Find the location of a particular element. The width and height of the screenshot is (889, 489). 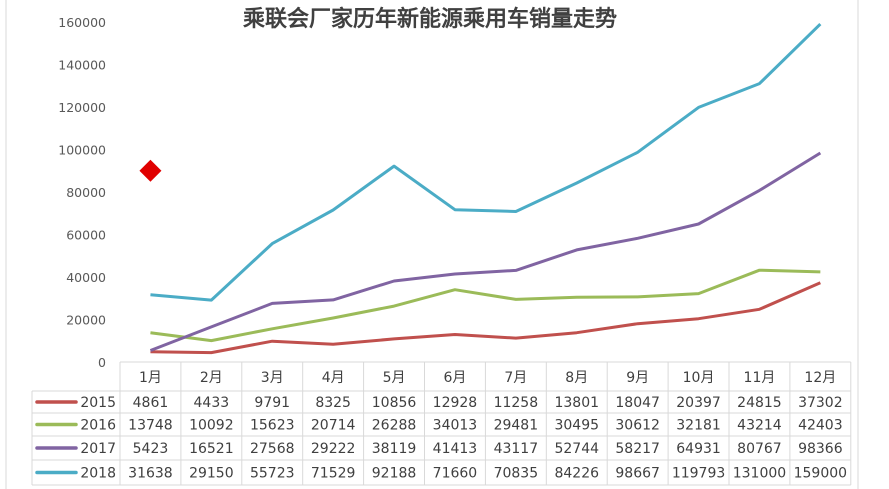

diamond-icon is located at coordinates (150, 170).